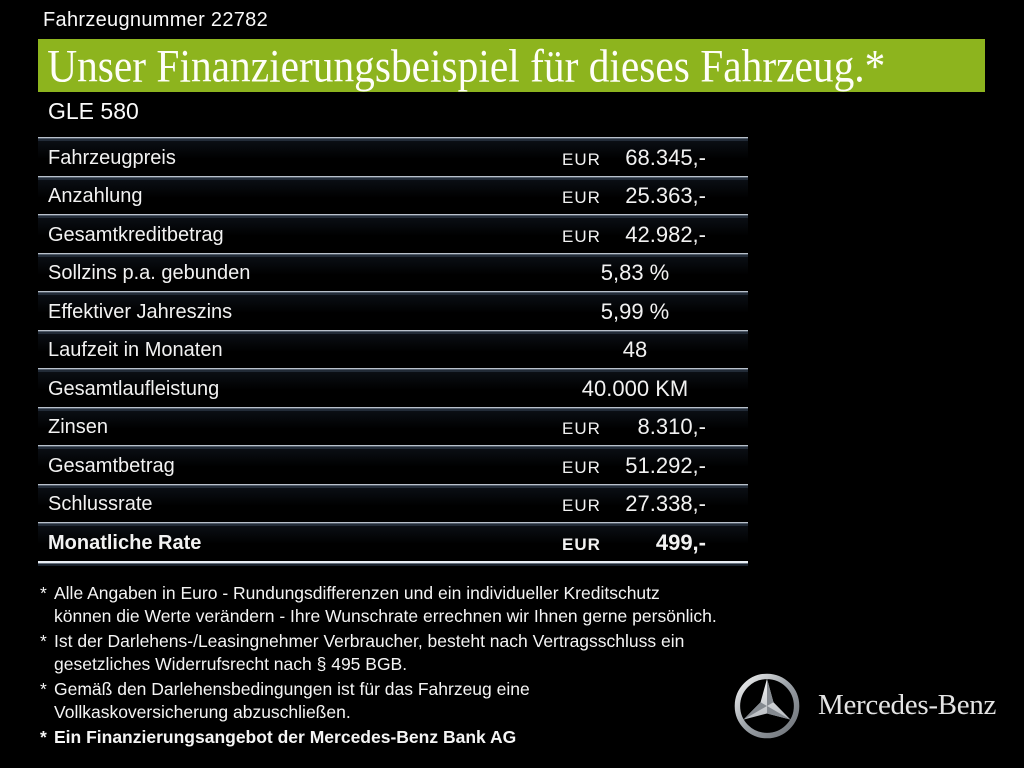  What do you see at coordinates (393, 156) in the screenshot?
I see `table-row: Fahrzeugpreis EUR 68.345,-` at bounding box center [393, 156].